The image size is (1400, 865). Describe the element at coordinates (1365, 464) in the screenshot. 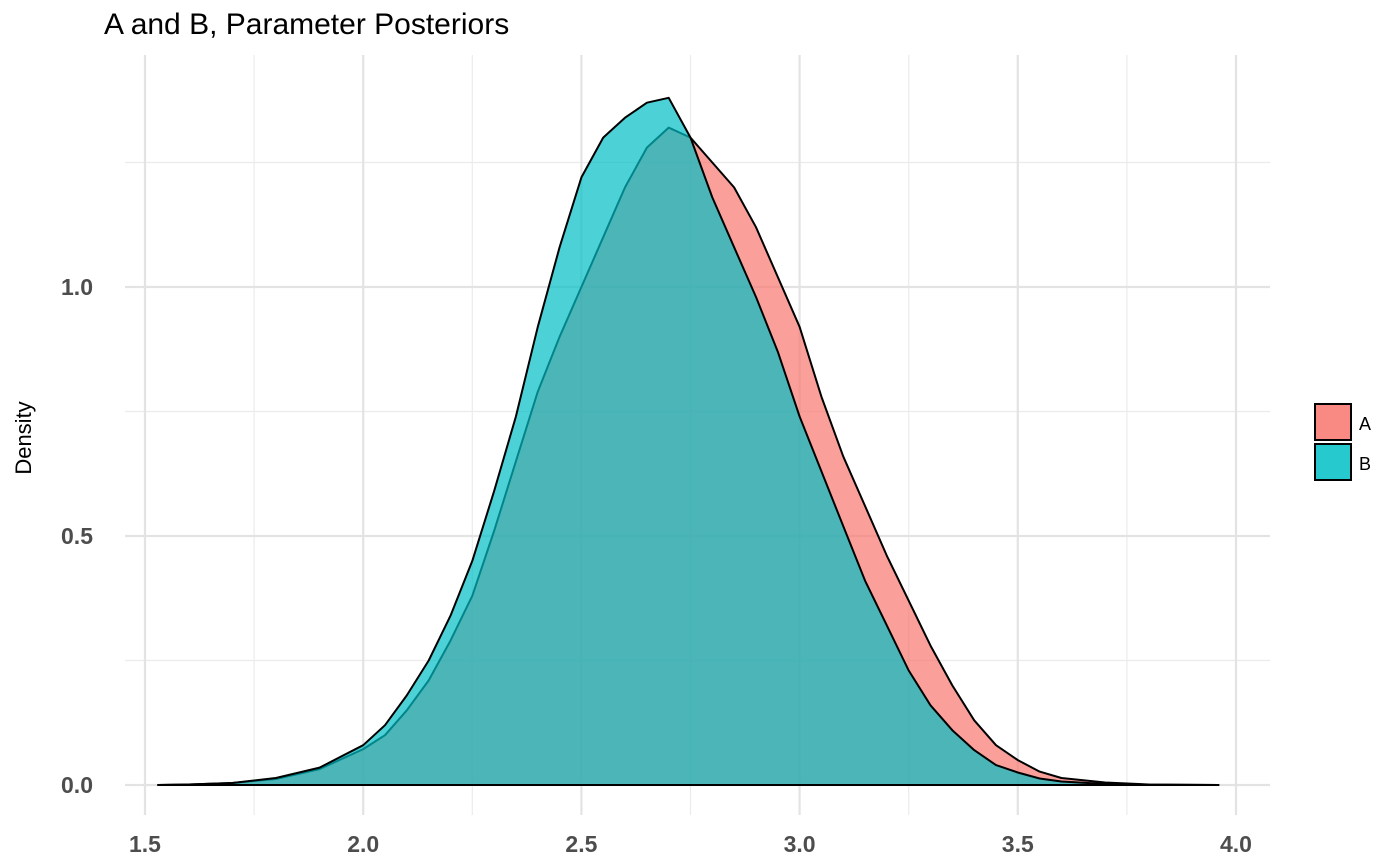

I see `legend-label-b: B` at that location.